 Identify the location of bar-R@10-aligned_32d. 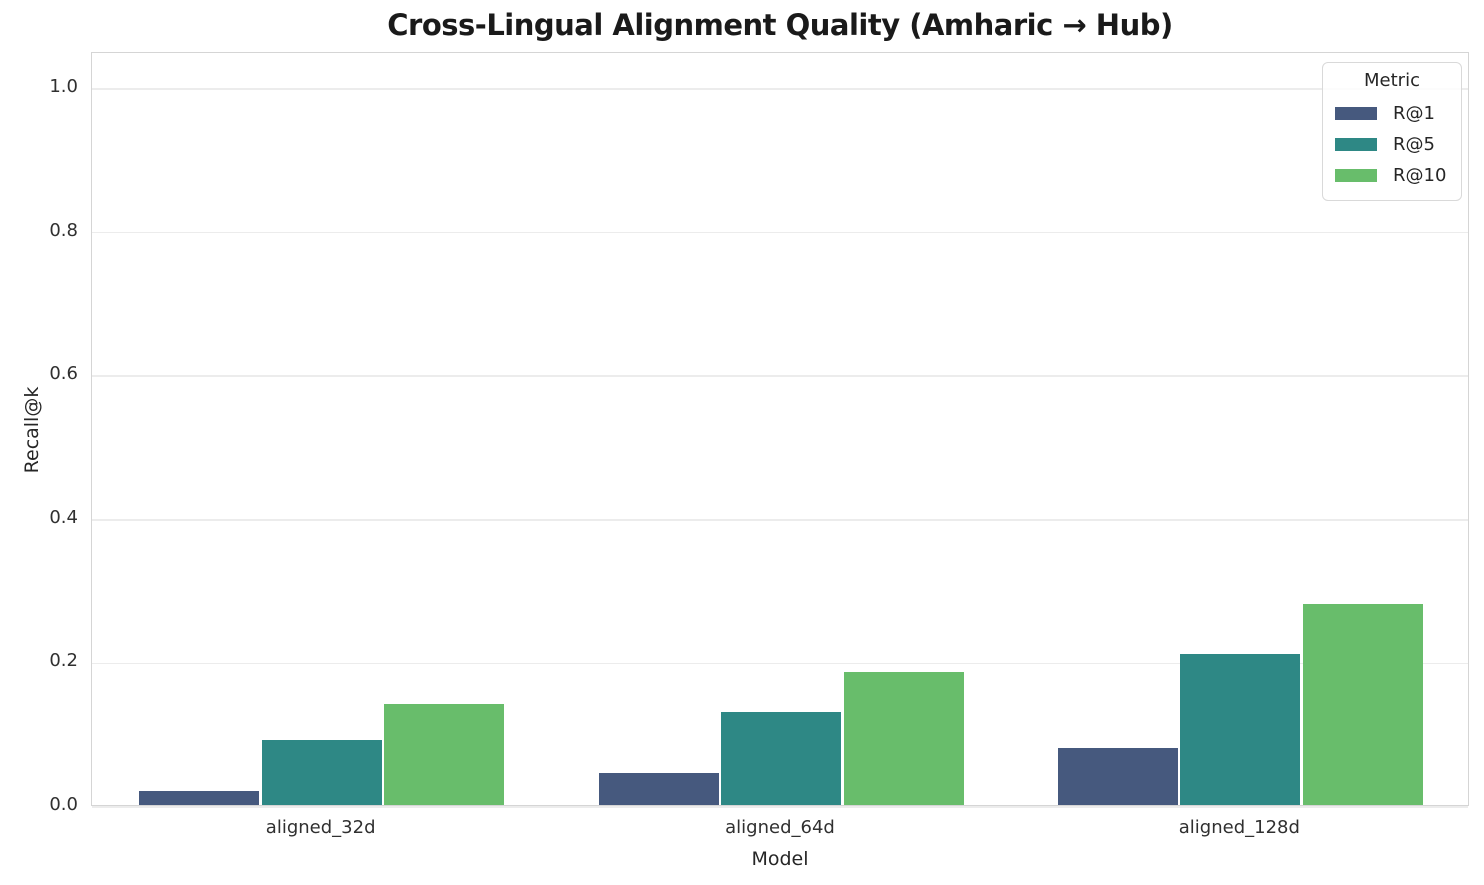
(444, 754).